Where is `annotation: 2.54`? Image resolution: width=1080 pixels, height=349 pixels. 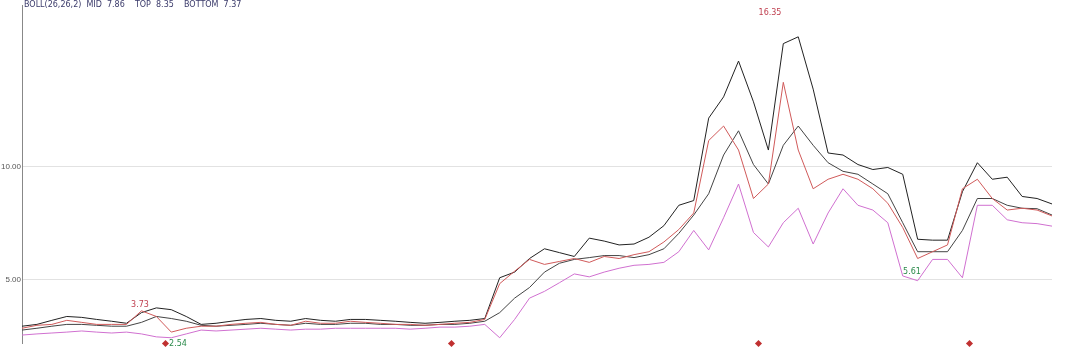
annotation: 2.54 is located at coordinates (178, 344).